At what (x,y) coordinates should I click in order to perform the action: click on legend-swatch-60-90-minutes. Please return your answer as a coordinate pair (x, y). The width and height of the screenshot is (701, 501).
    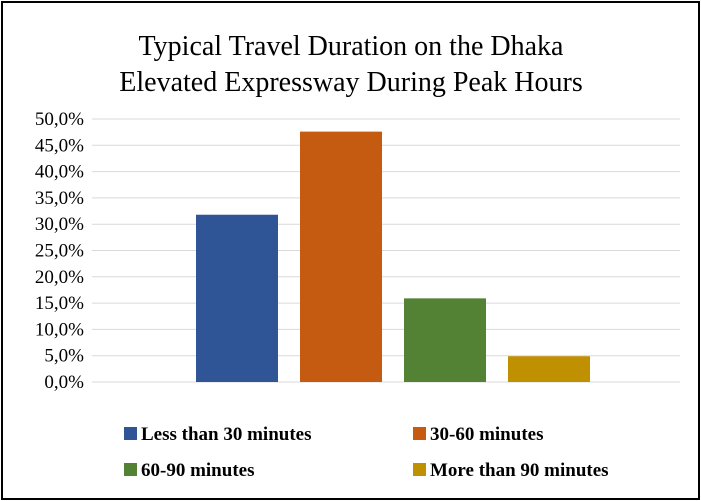
    Looking at the image, I should click on (130, 469).